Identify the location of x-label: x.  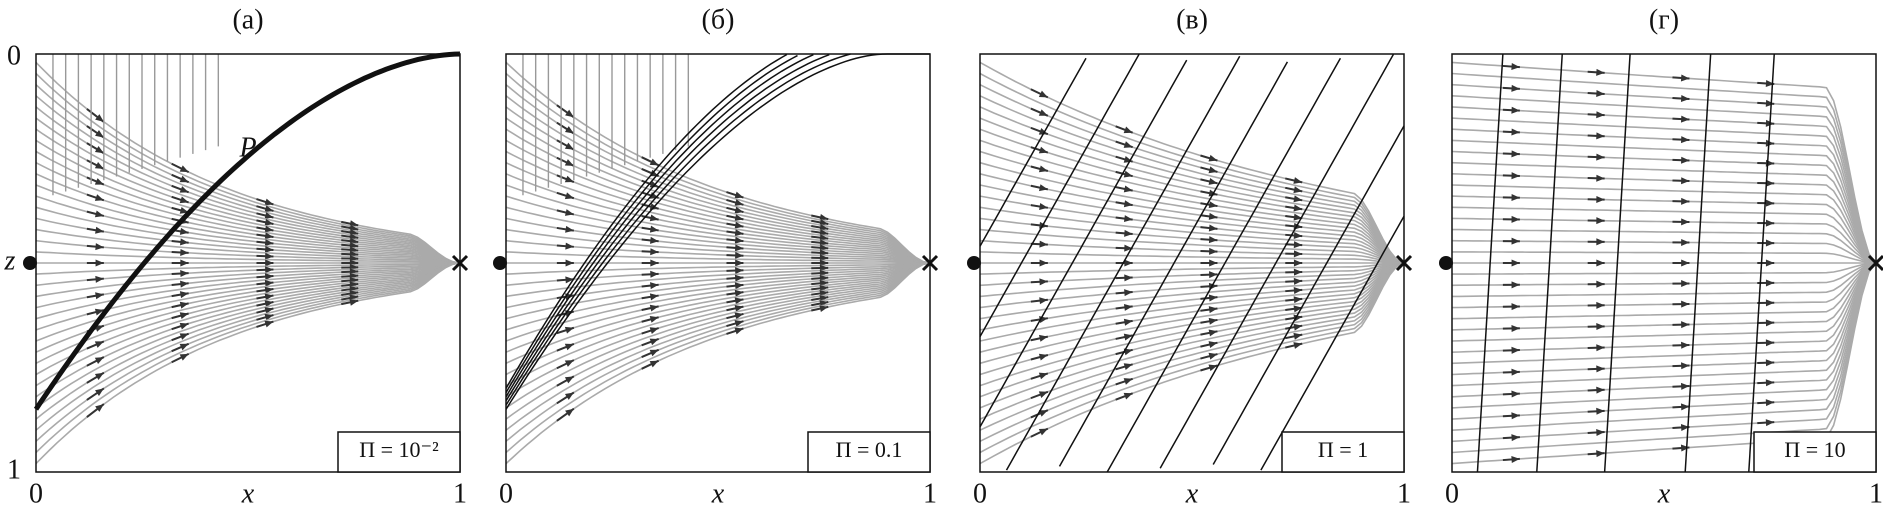
(1664, 493).